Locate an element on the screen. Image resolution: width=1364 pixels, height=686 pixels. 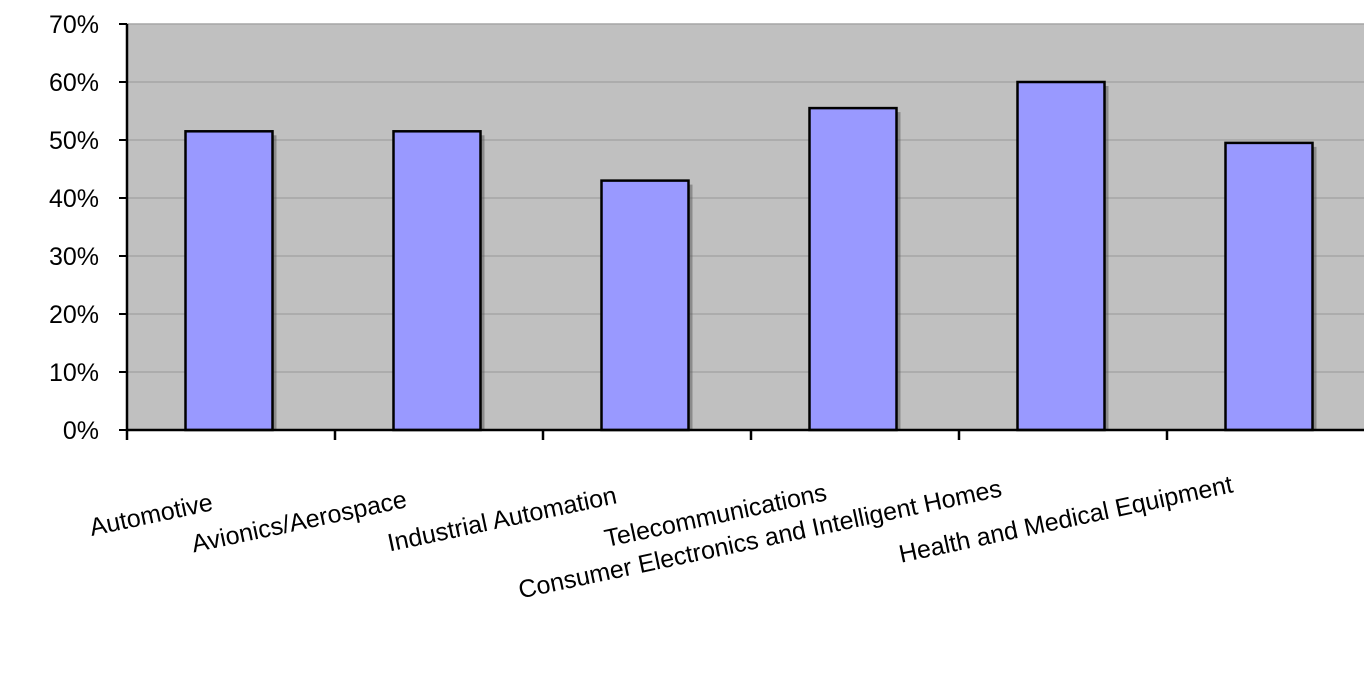
y-tick-label: 70% is located at coordinates (74, 25).